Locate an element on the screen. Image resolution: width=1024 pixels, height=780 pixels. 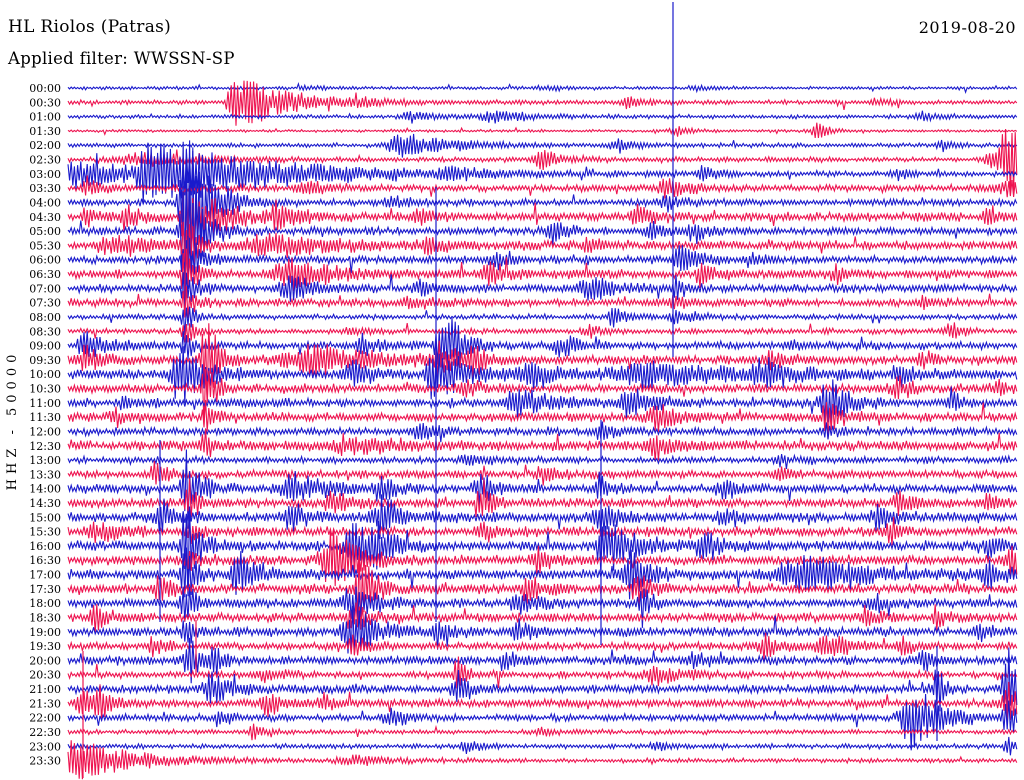
row-time-label: 19:00 is located at coordinates (45, 632).